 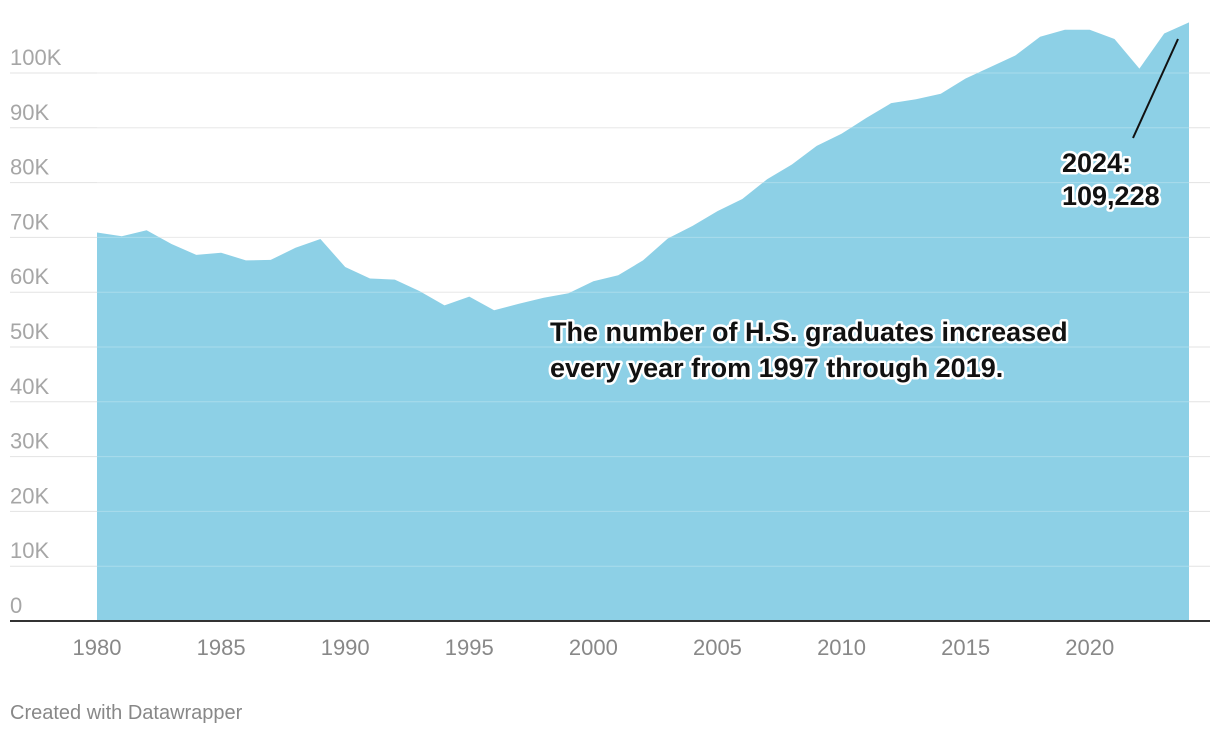 I want to click on x-tick-label-1985: 1985, so click(x=221, y=647).